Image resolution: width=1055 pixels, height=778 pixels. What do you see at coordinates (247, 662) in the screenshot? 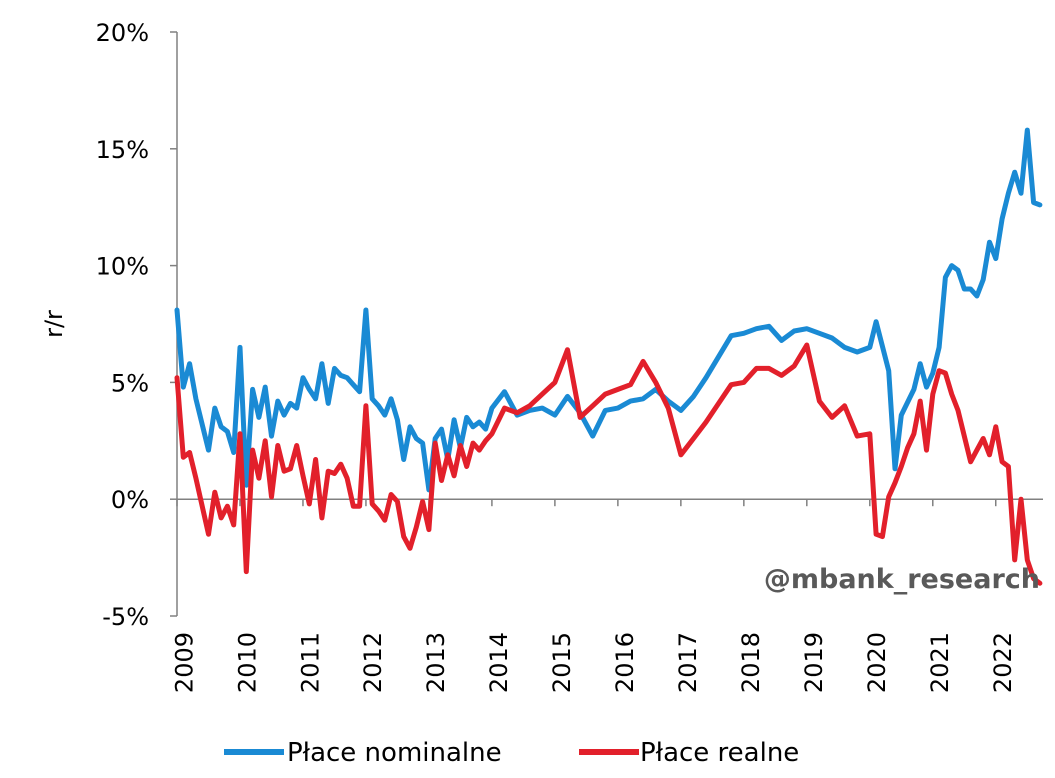
I see `x-tick-label: 2010` at bounding box center [247, 662].